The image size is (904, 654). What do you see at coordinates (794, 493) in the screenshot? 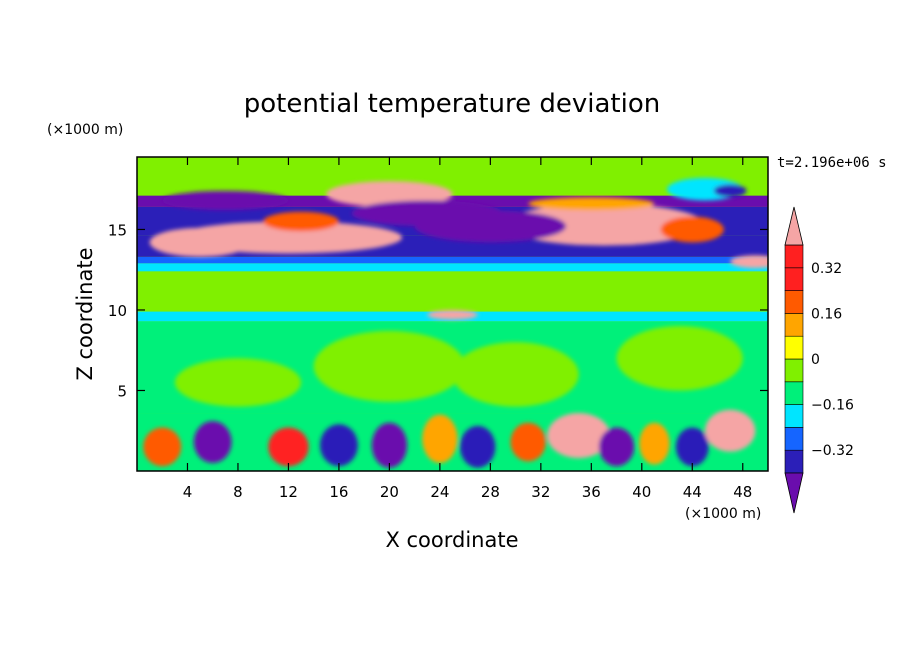
I see `colorbar-extend-low` at bounding box center [794, 493].